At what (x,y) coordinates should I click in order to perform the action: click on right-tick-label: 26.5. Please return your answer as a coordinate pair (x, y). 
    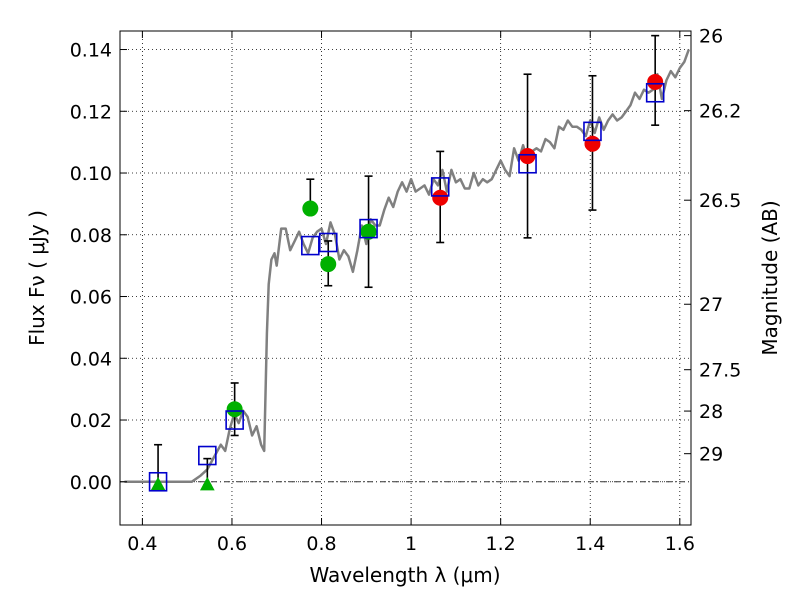
    Looking at the image, I should click on (720, 201).